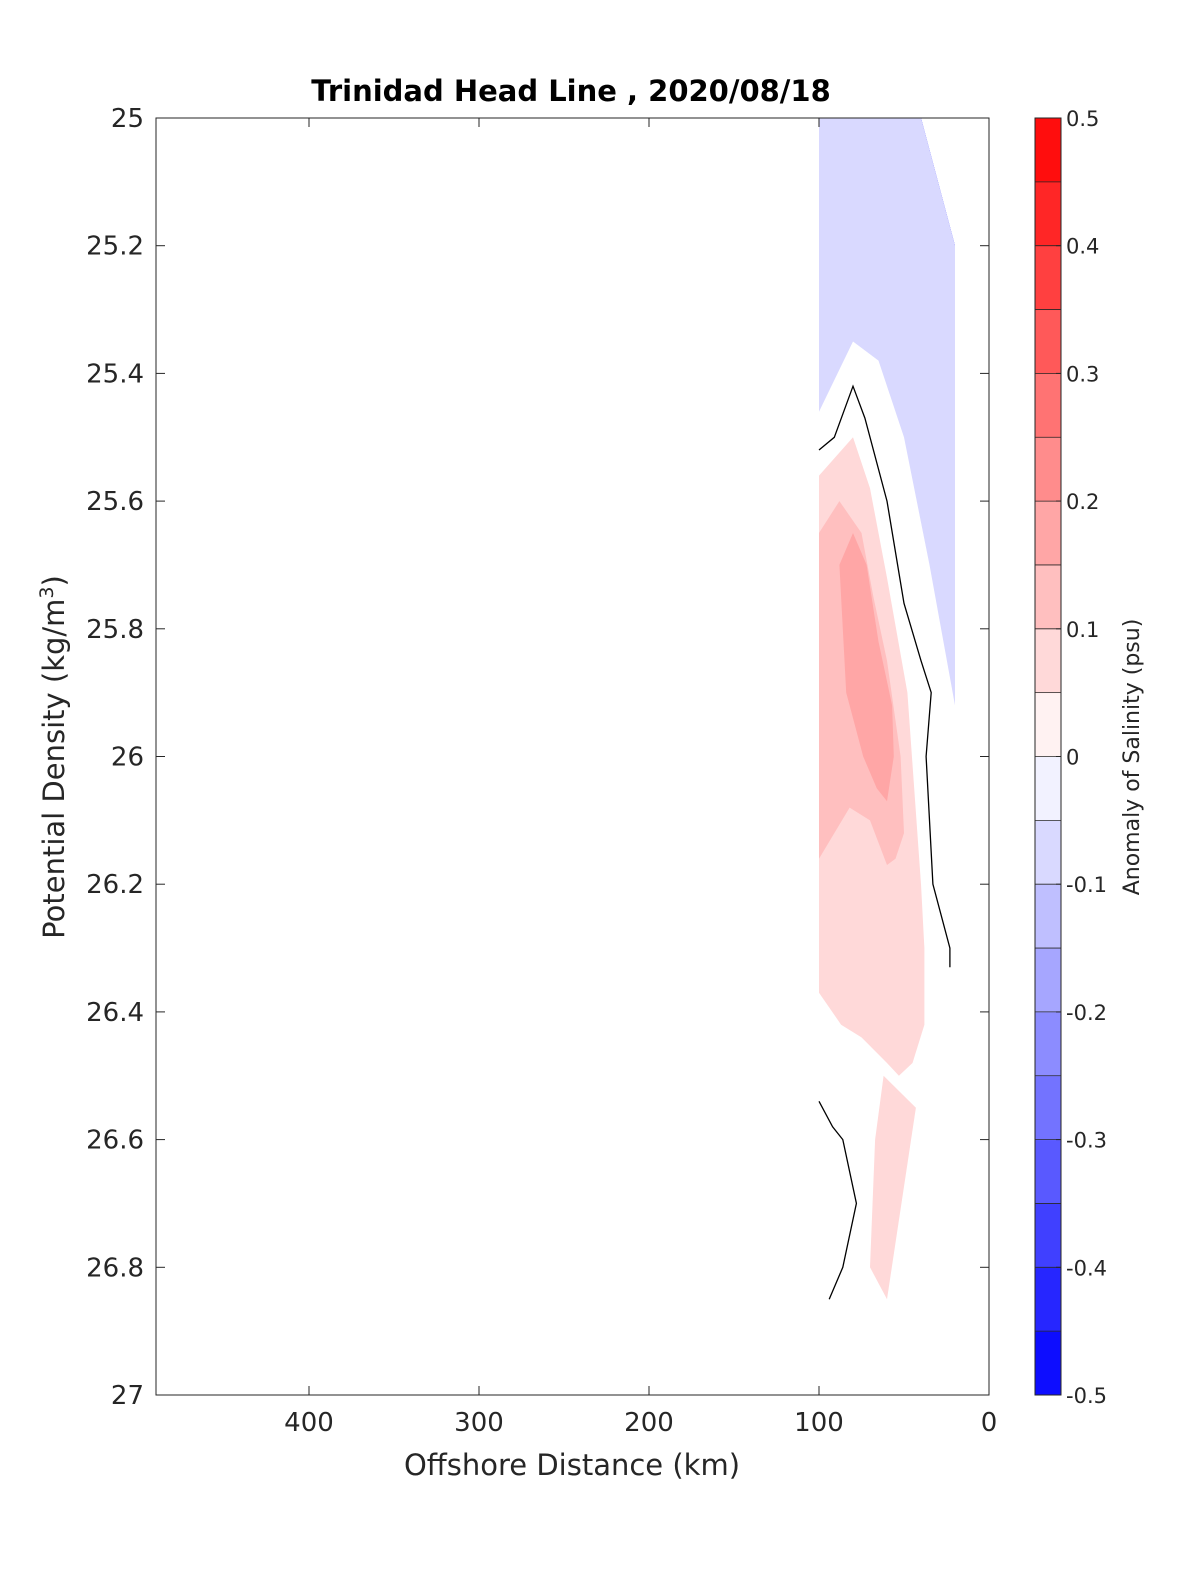  What do you see at coordinates (1132, 757) in the screenshot?
I see `colorbar-label: Anomaly of Salinity (psu)` at bounding box center [1132, 757].